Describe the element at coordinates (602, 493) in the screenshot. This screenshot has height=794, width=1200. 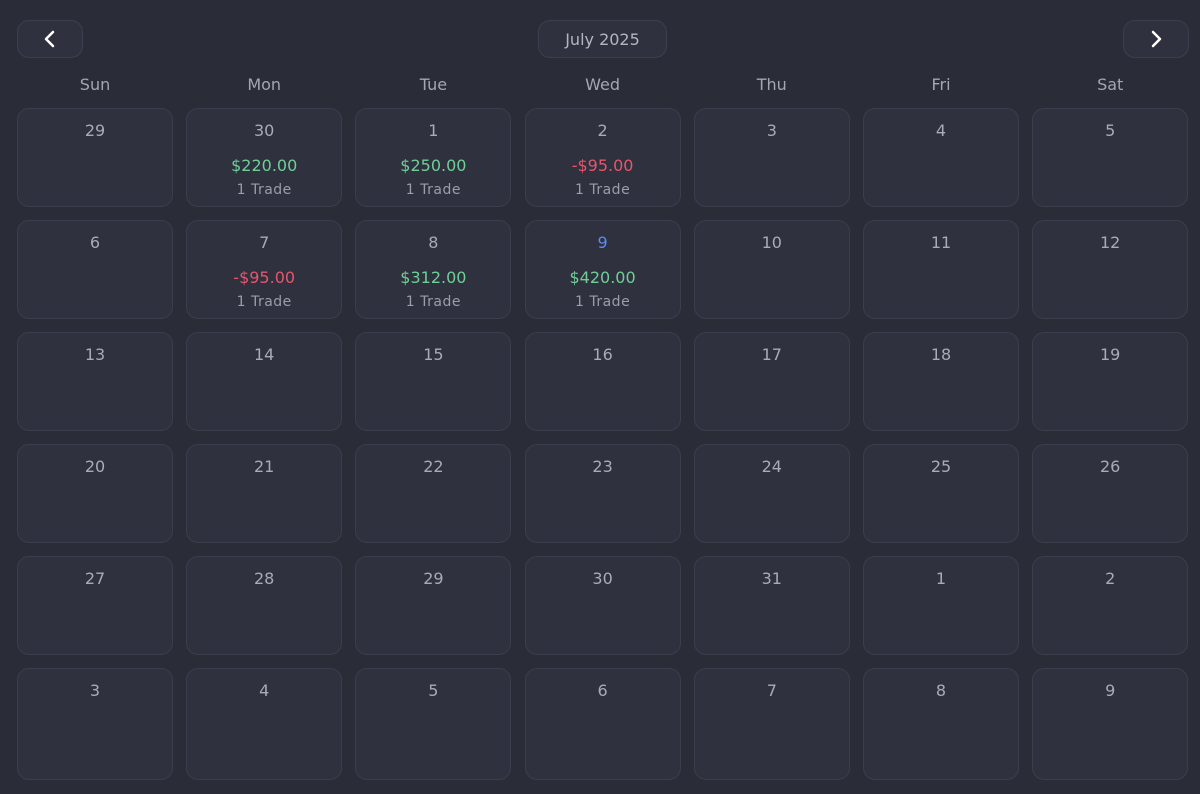
I see `day-cell: 23` at that location.